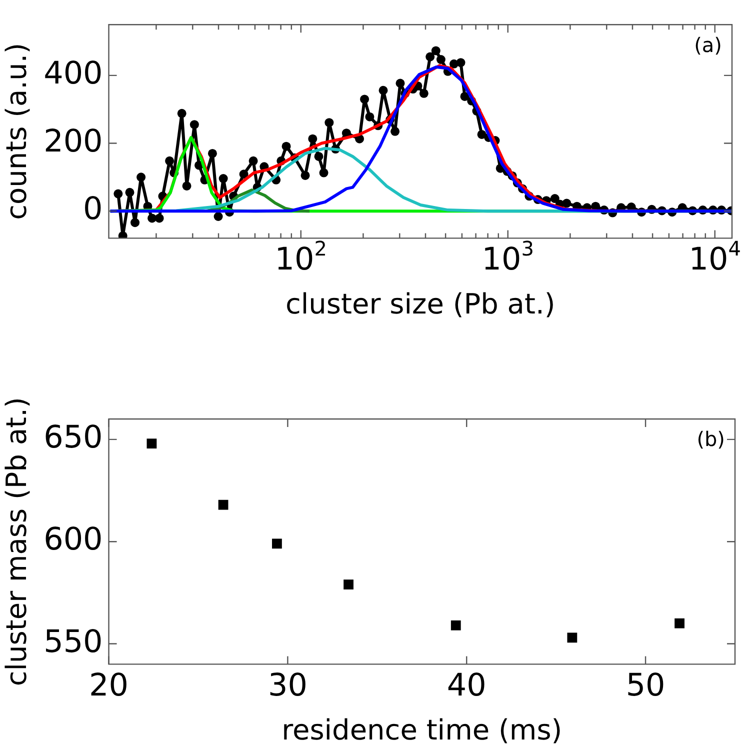 The image size is (742, 751). I want to click on y-tick-label: 0, so click(93, 209).